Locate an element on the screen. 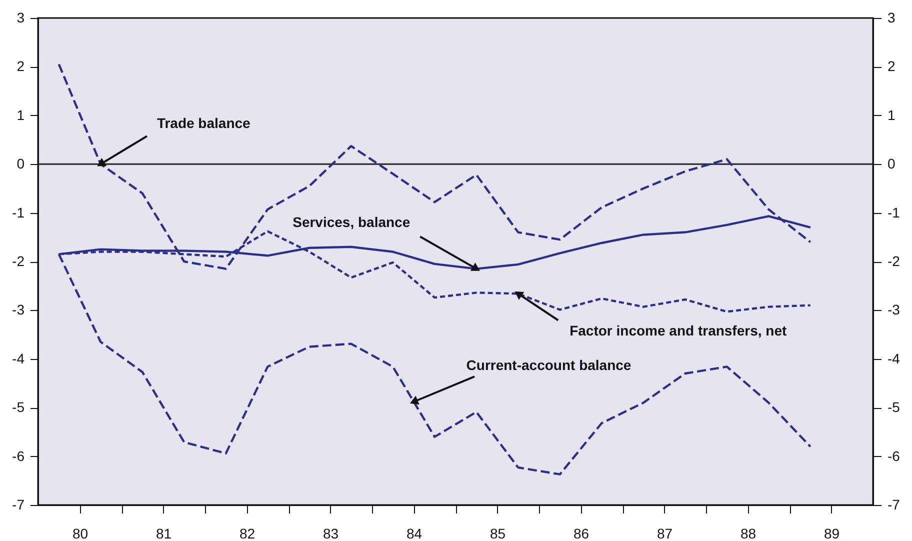 The height and width of the screenshot is (541, 912). y-tick-label: 2 is located at coordinates (20, 66).